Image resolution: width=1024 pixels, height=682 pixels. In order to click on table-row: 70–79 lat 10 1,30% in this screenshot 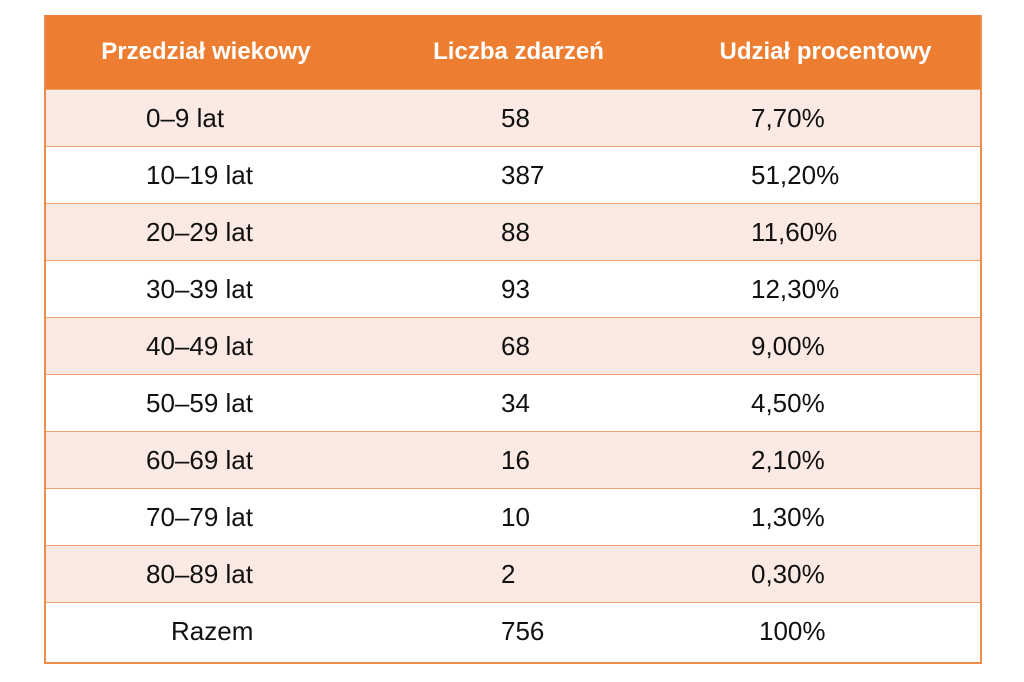, I will do `click(513, 517)`.